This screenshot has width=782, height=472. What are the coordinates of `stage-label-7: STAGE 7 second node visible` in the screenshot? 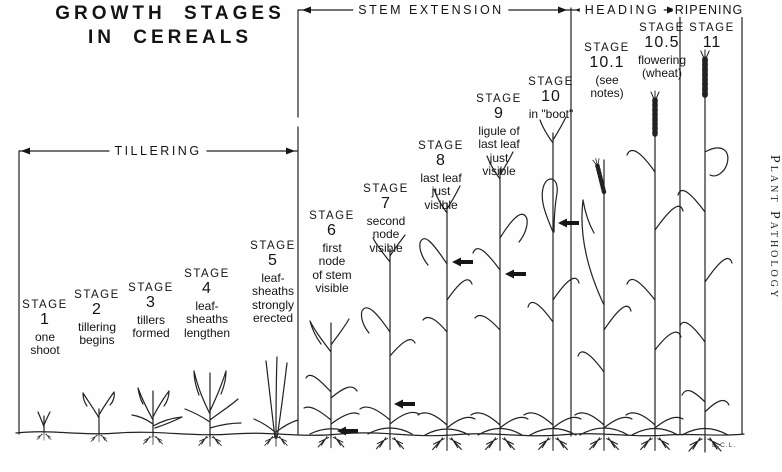 It's located at (386, 219).